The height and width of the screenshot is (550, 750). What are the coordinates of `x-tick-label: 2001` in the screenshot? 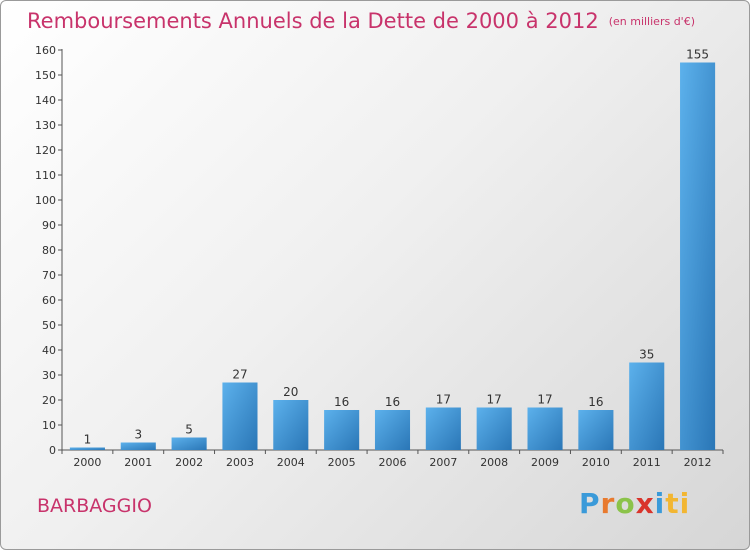 It's located at (138, 462).